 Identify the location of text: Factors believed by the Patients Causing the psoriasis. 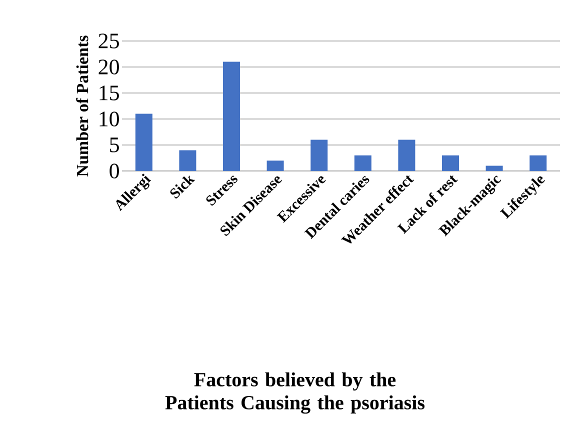
(295, 393).